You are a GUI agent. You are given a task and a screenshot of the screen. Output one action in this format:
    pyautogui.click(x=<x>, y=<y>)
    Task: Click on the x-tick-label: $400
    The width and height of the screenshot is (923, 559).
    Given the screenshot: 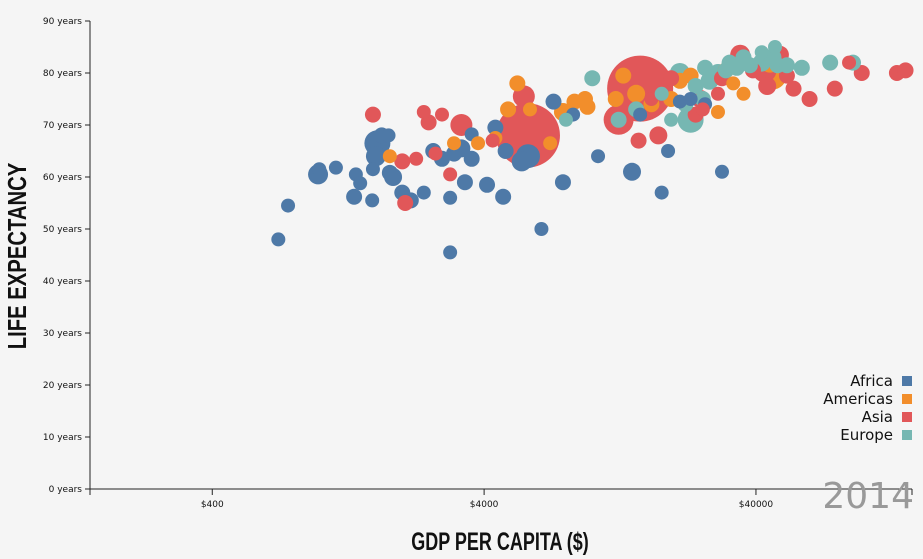 What is the action you would take?
    pyautogui.click(x=212, y=505)
    